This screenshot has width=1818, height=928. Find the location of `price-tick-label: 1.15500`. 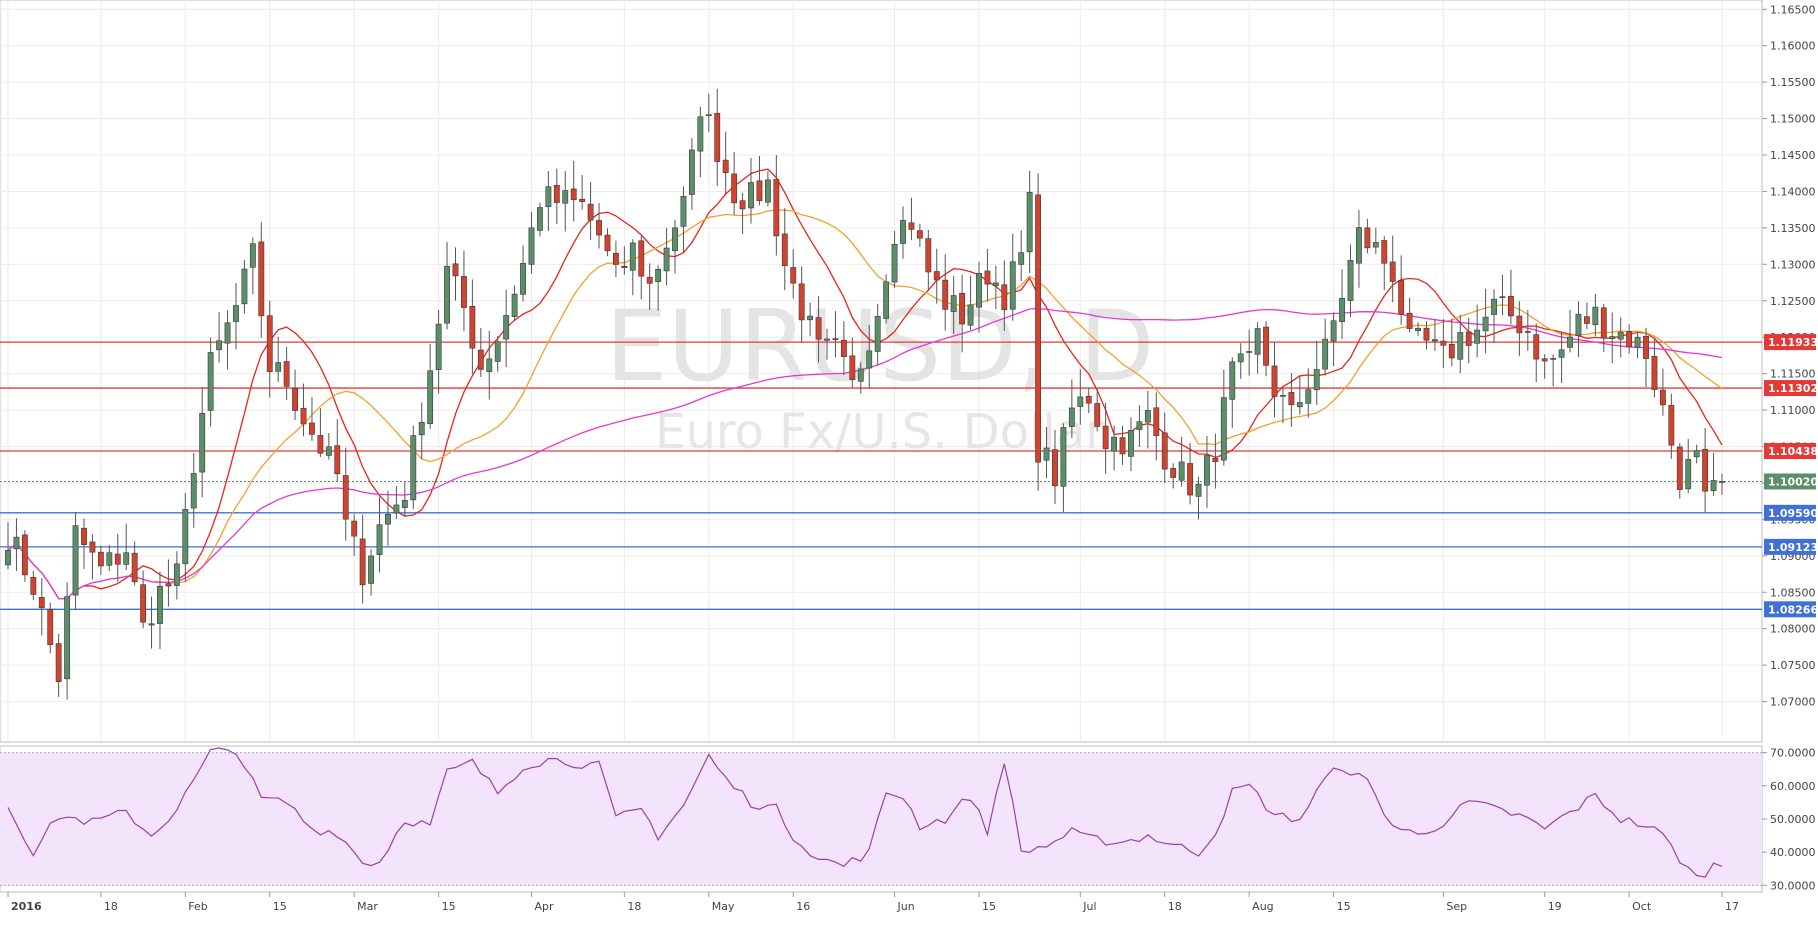

price-tick-label: 1.15500 is located at coordinates (1793, 82).